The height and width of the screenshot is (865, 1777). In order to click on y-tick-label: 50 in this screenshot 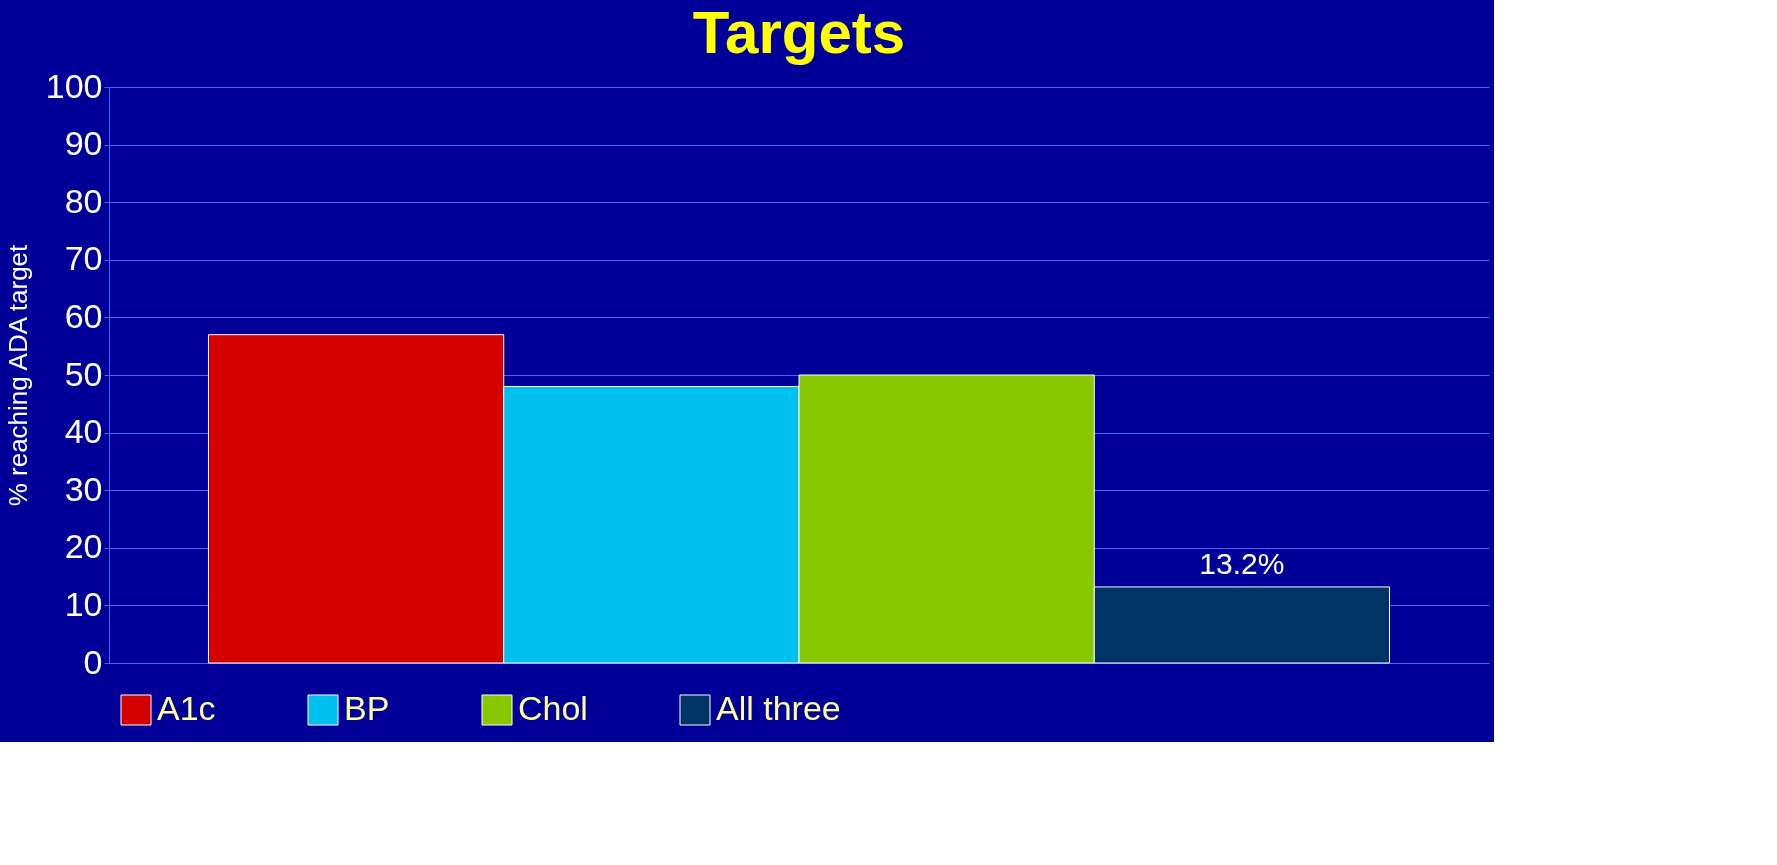, I will do `click(83, 373)`.